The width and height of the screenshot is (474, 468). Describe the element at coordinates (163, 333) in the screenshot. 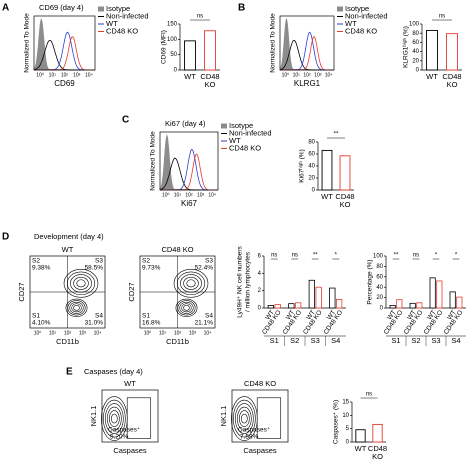

I see `x-tick-label: 10¹` at that location.